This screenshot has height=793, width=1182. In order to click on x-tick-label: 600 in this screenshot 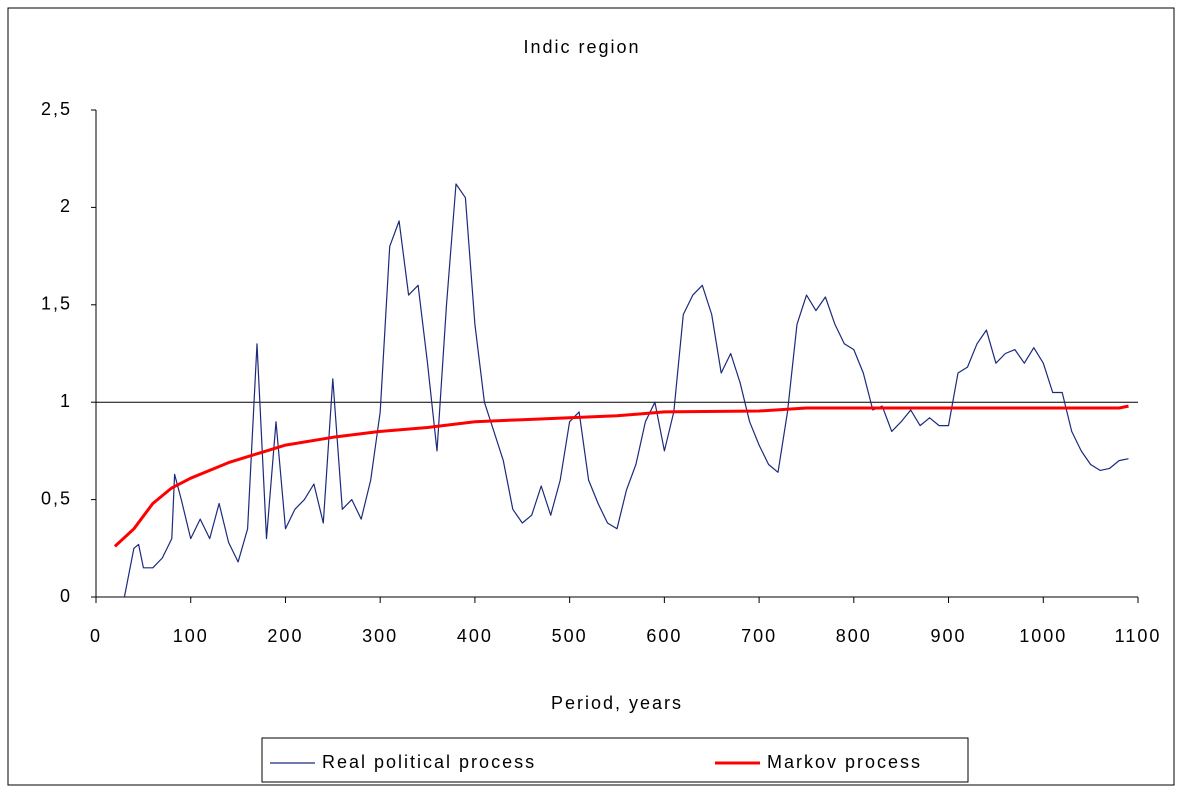, I will do `click(664, 636)`.